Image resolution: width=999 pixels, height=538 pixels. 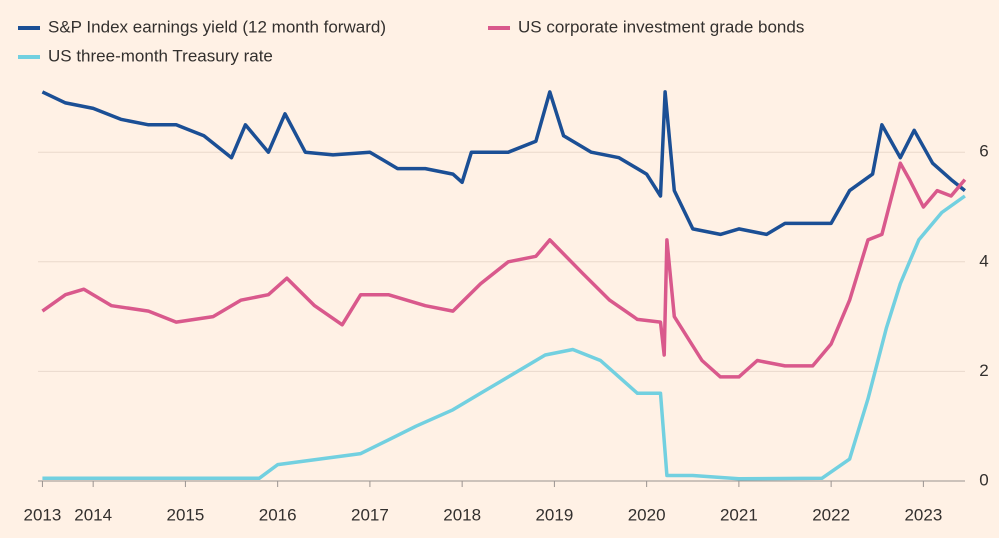 I want to click on y-tick-label: 2, so click(x=983, y=370).